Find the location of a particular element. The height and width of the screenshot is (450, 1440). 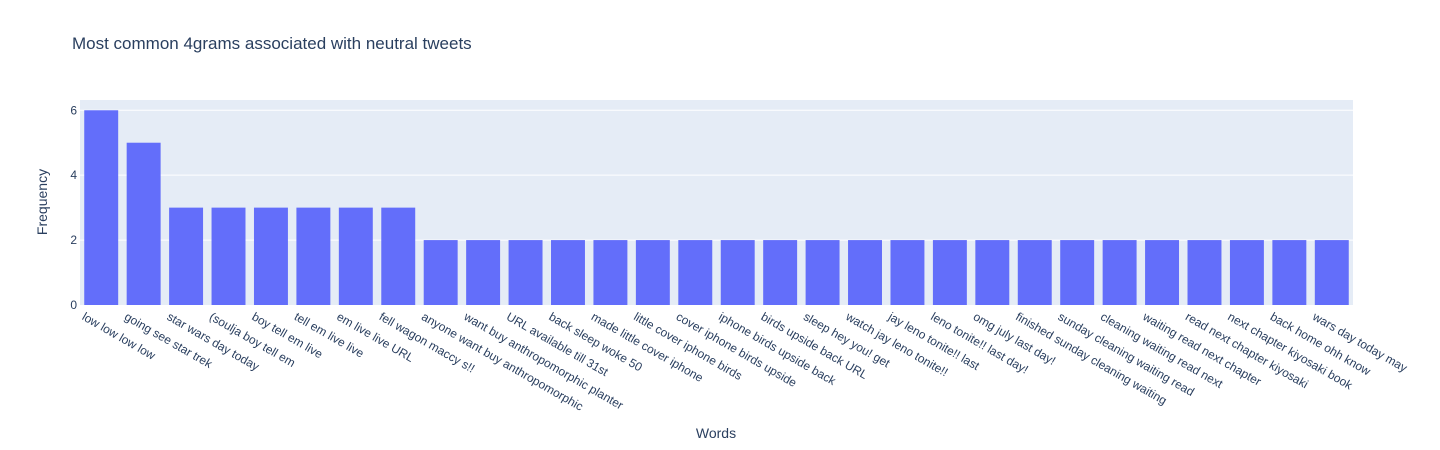

x-axis-title: Words is located at coordinates (716, 433).